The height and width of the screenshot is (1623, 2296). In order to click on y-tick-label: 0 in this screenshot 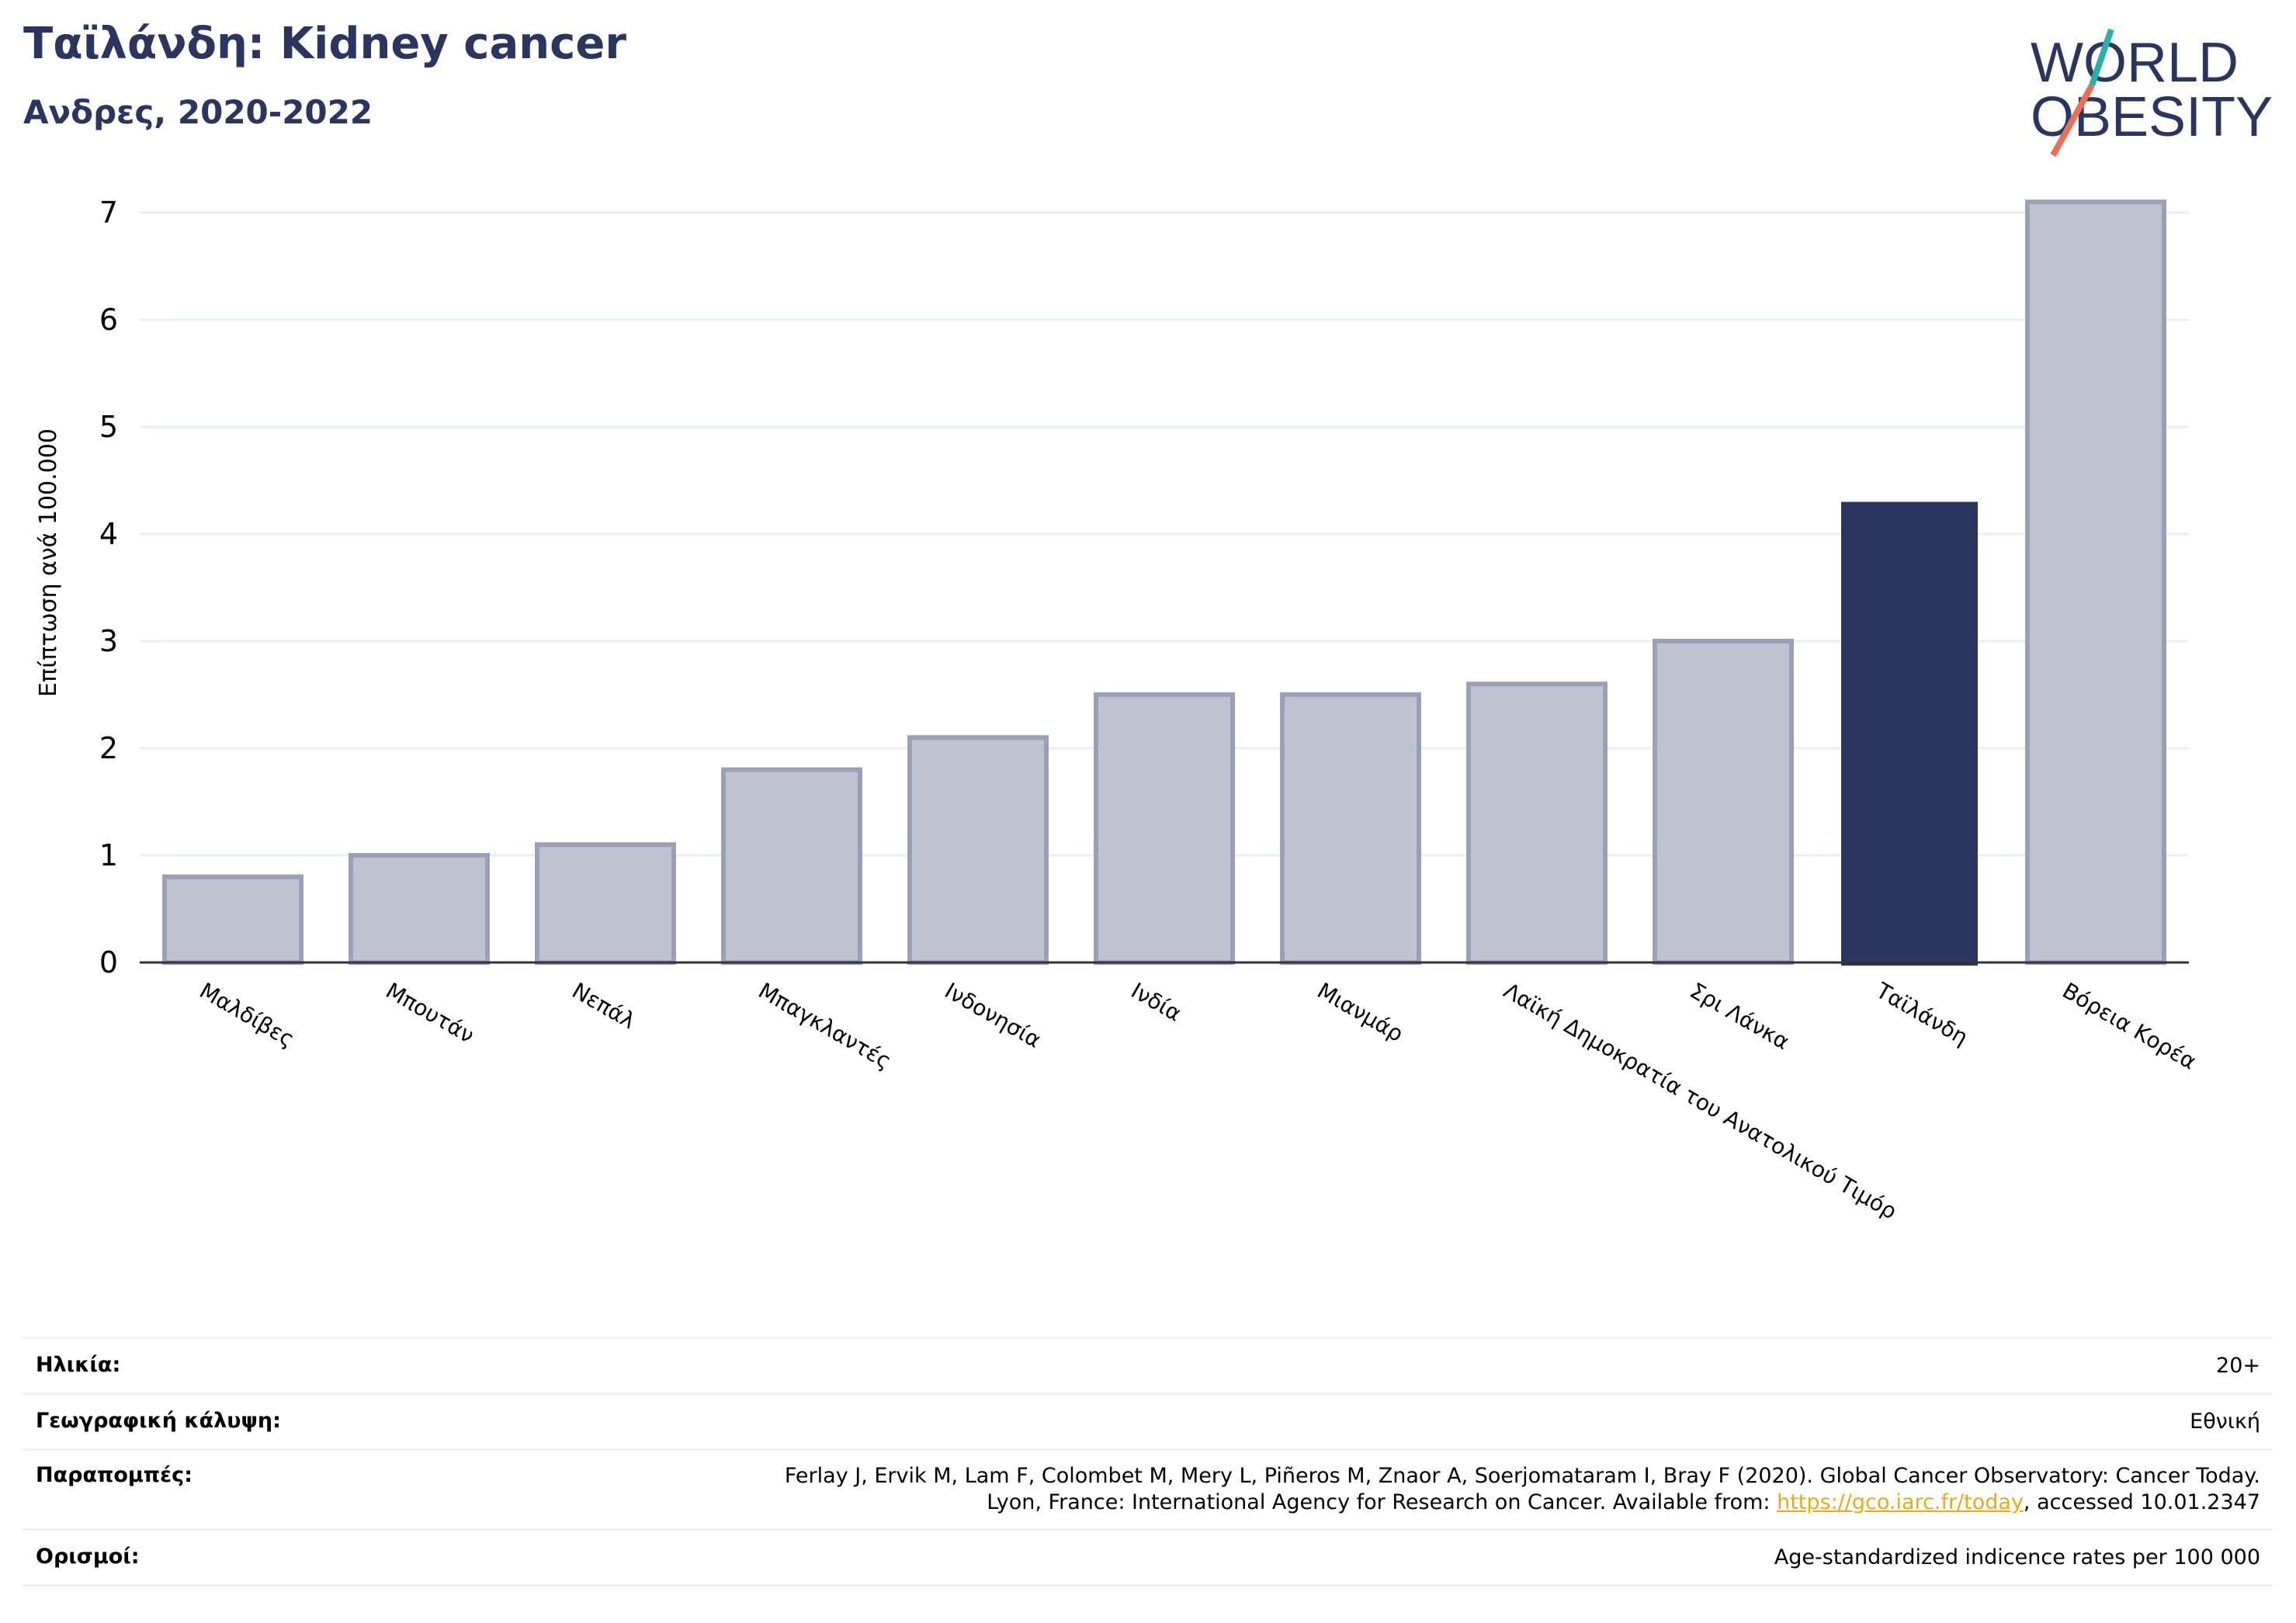, I will do `click(108, 962)`.